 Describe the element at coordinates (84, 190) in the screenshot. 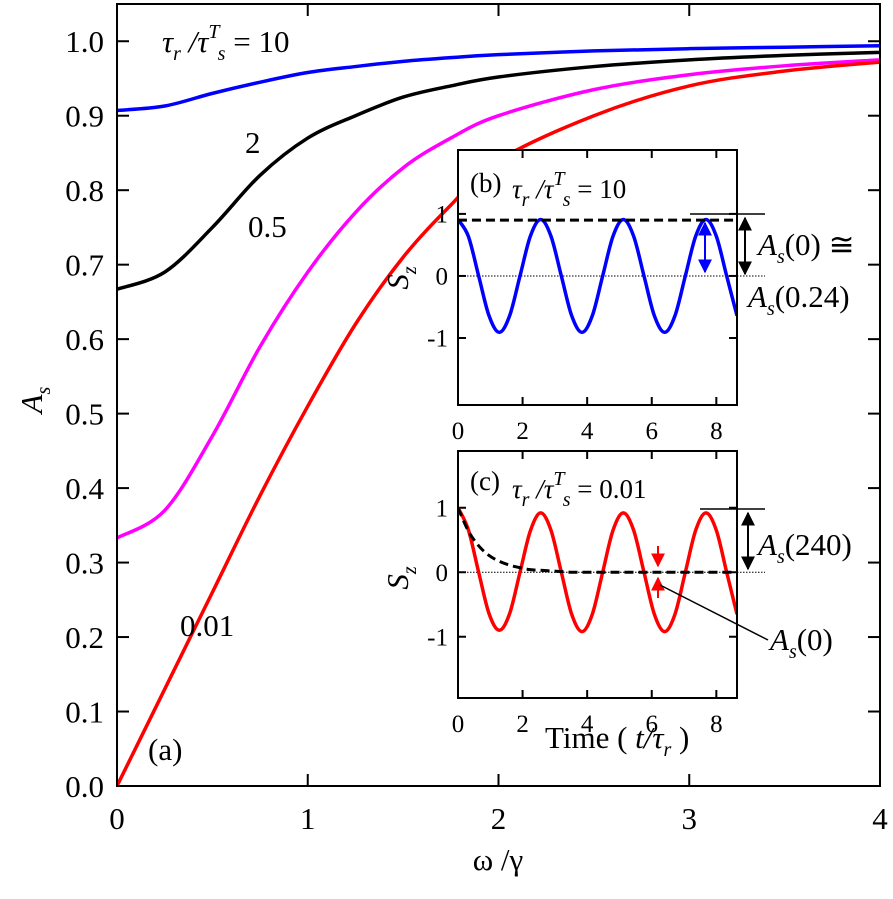

I see `y-tick-label: 0.8` at that location.